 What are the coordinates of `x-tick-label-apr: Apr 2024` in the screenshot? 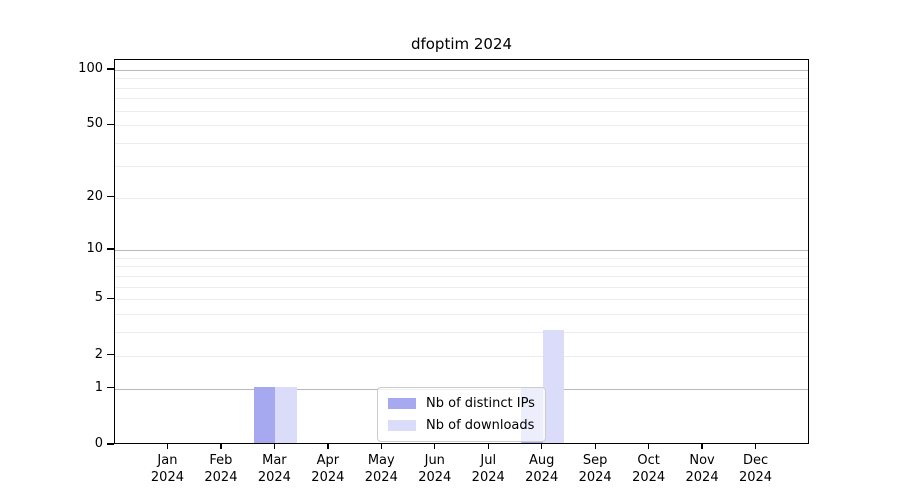 It's located at (328, 469).